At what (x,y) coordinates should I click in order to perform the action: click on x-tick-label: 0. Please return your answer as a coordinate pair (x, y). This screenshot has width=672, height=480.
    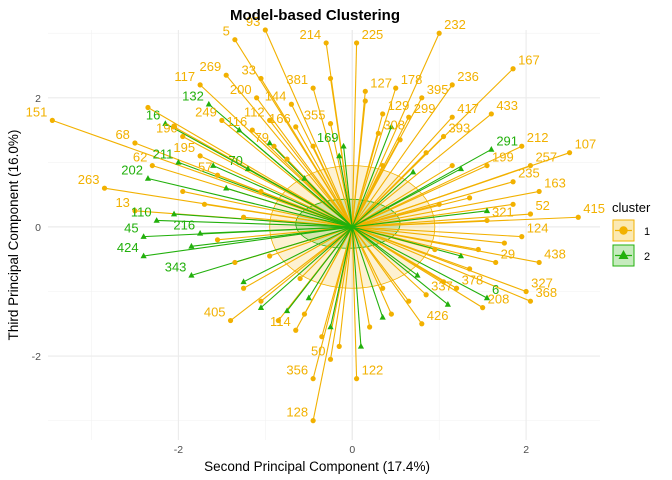
    Looking at the image, I should click on (352, 450).